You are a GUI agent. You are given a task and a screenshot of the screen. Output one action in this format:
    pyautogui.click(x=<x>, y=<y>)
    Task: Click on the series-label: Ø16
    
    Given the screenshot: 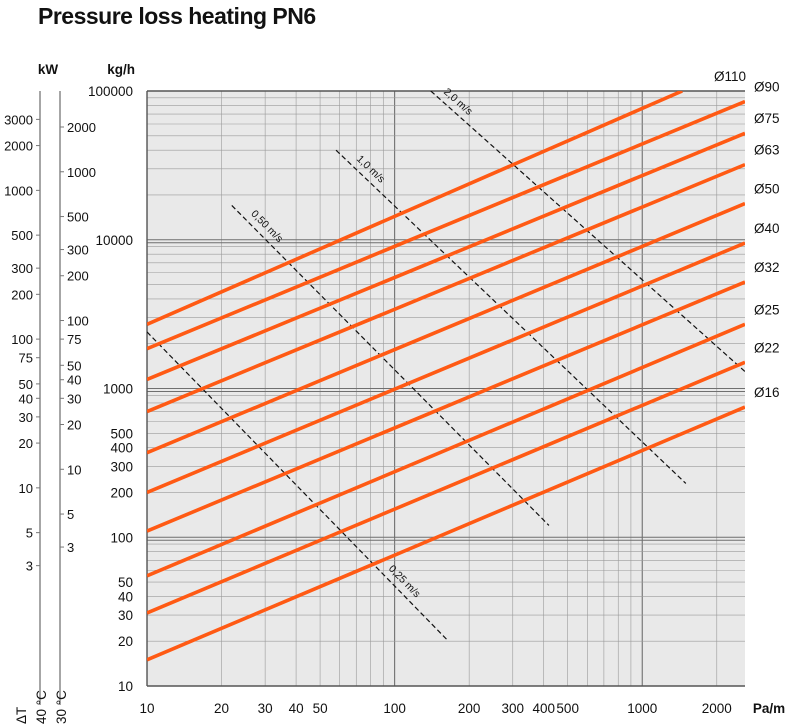 What is the action you would take?
    pyautogui.click(x=767, y=392)
    